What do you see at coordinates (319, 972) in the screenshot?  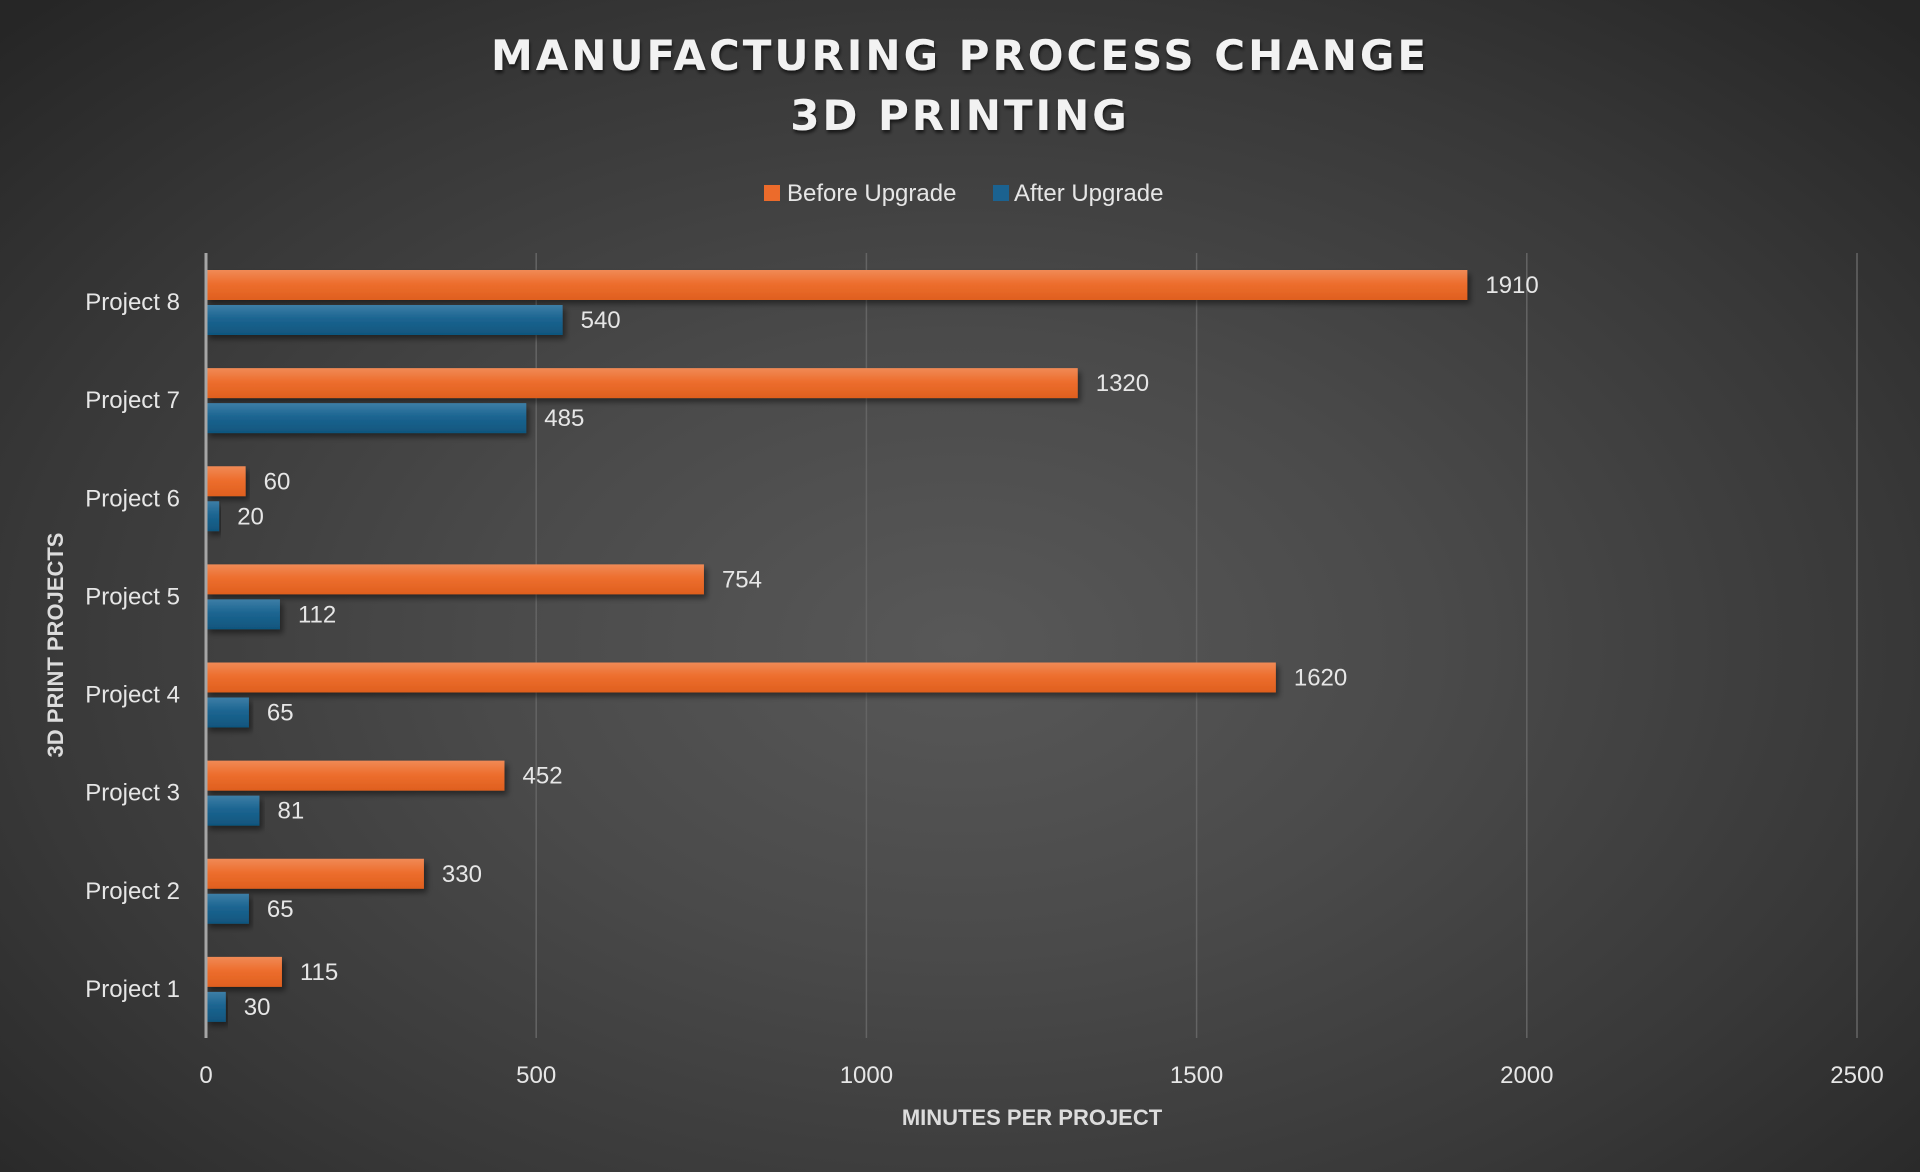 I see `data-label-before-upgrade-project-1: 115` at bounding box center [319, 972].